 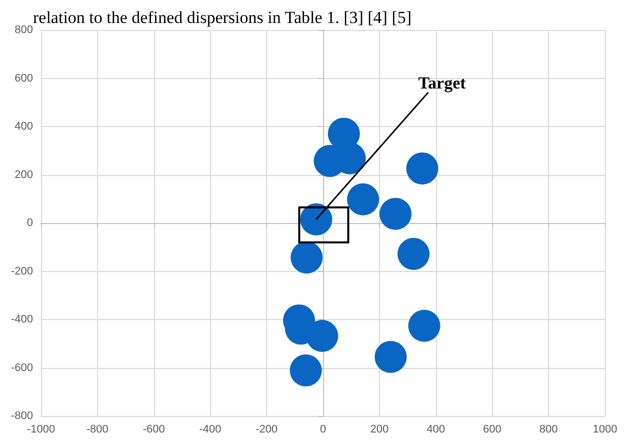 What do you see at coordinates (323, 430) in the screenshot?
I see `x-tick-label: 0` at bounding box center [323, 430].